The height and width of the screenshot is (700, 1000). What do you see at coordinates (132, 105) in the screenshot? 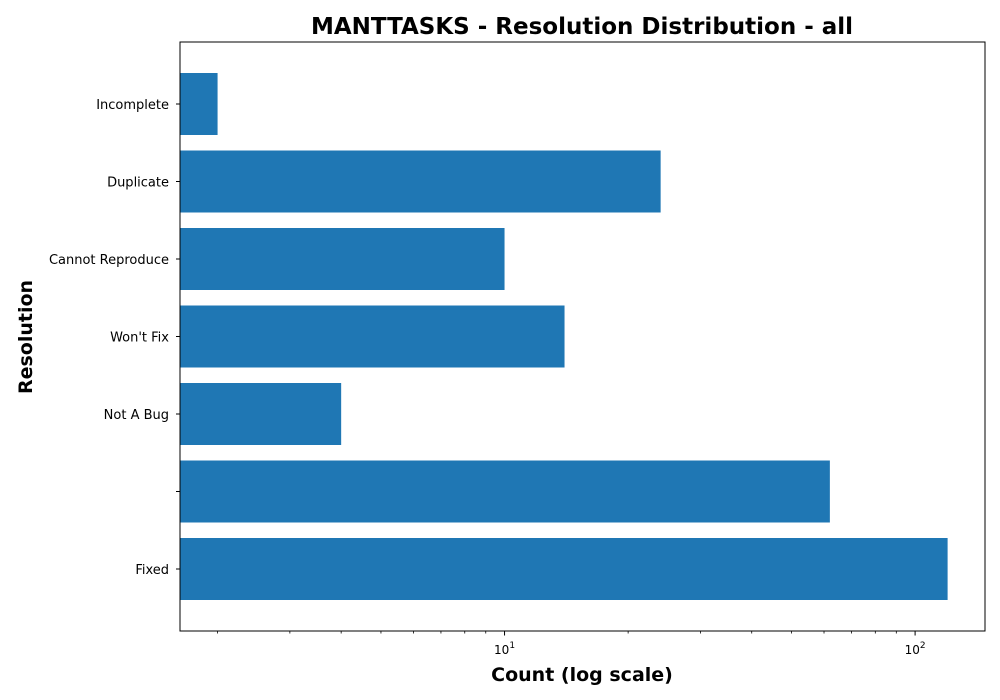
I see `y-tick-label: Incomplete` at bounding box center [132, 105].